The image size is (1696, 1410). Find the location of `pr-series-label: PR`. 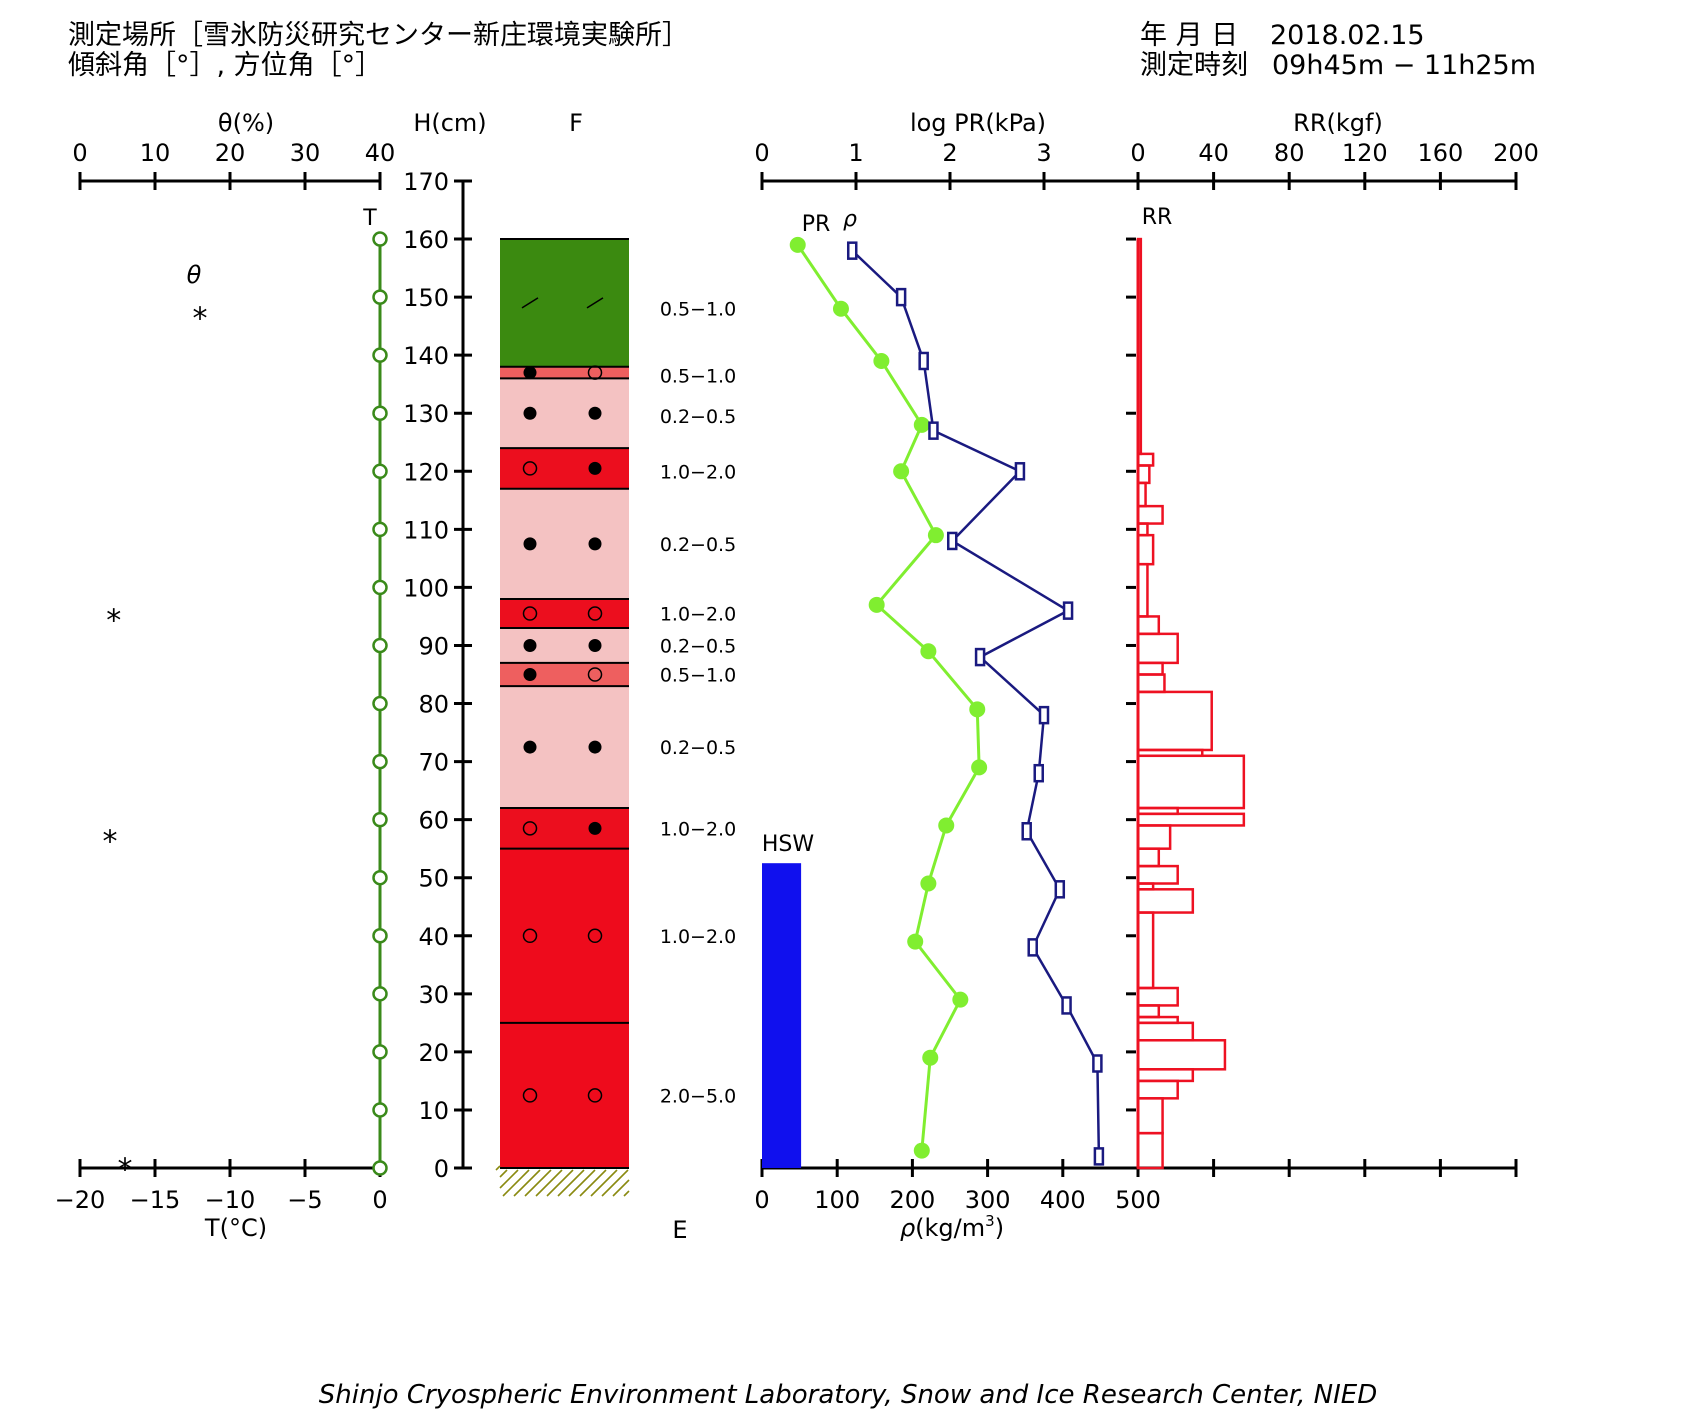

pr-series-label: PR is located at coordinates (816, 224).